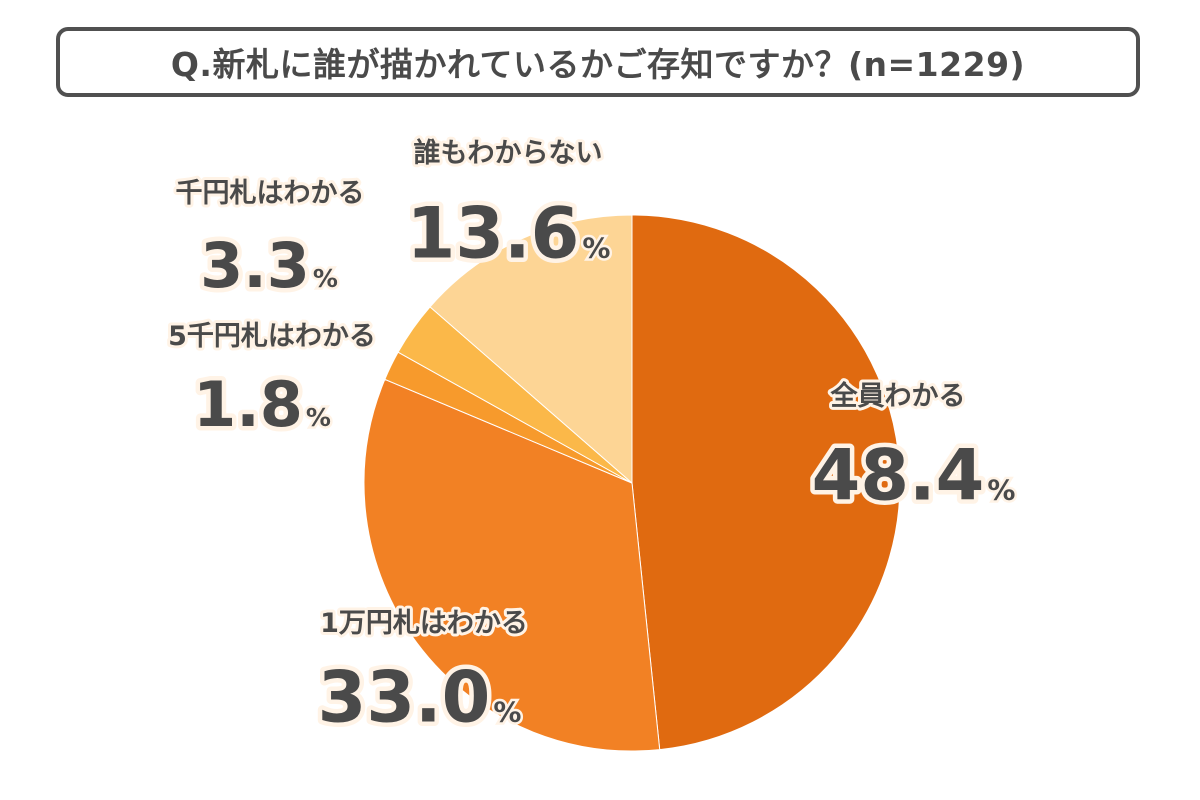 This screenshot has width=1200, height=800. I want to click on slice-category-label: 1万円札はわかる, so click(424, 623).